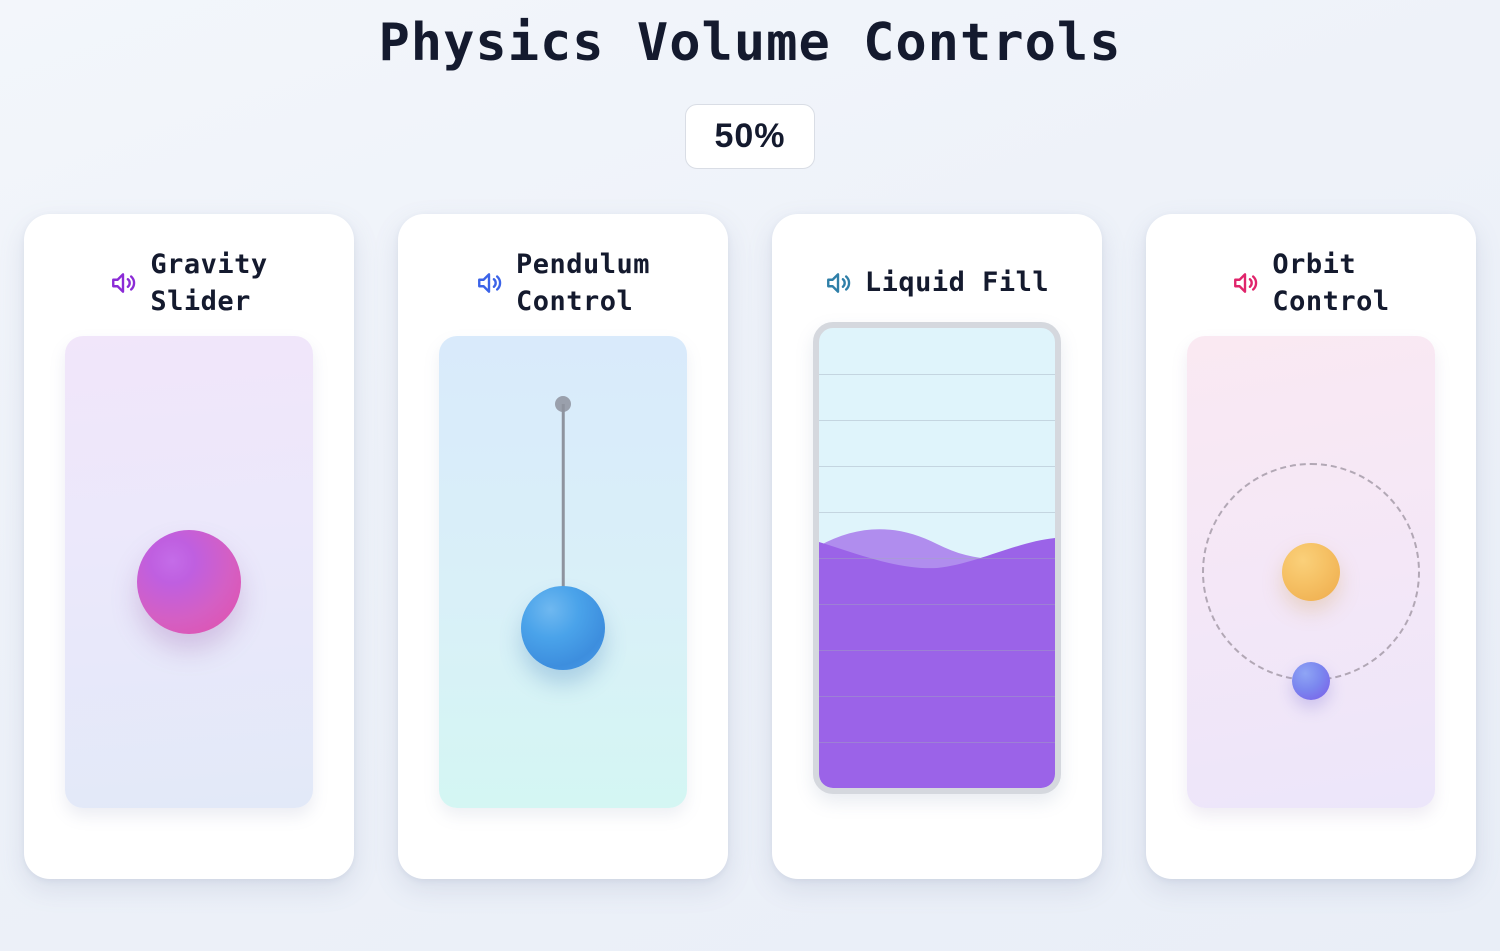  What do you see at coordinates (750, 43) in the screenshot?
I see `page-title: Physics Volume Controls` at bounding box center [750, 43].